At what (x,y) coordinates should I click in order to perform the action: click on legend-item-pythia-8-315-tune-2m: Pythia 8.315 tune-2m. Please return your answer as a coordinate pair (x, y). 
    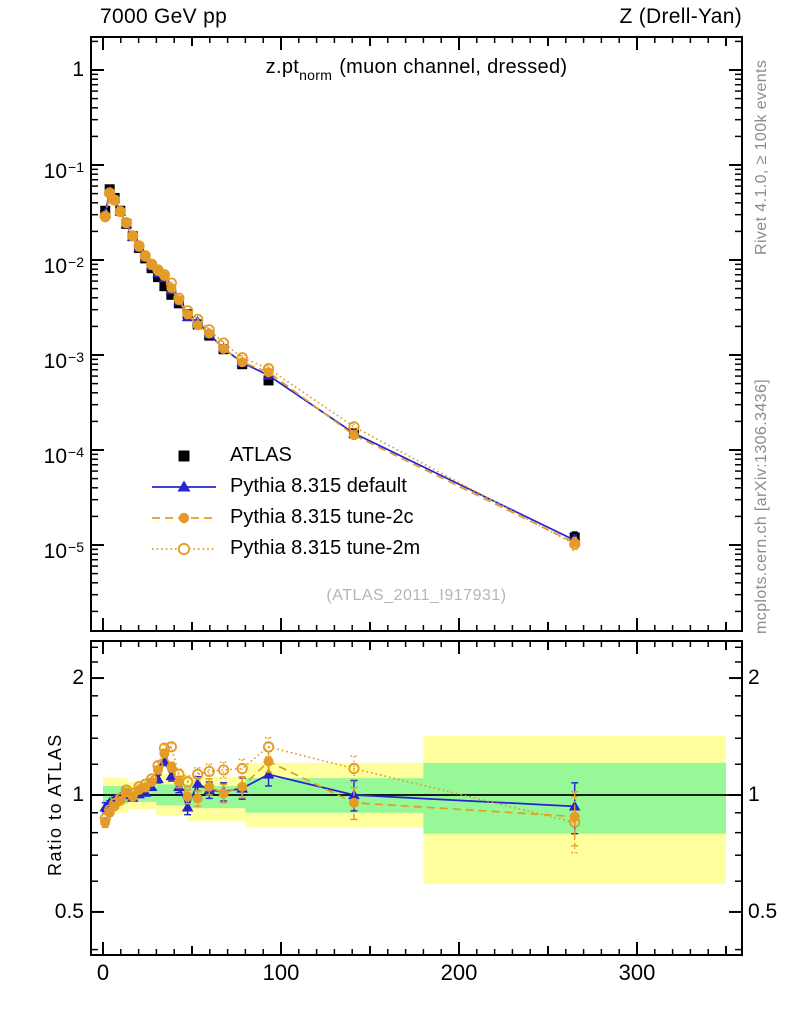
    Looking at the image, I should click on (285, 548).